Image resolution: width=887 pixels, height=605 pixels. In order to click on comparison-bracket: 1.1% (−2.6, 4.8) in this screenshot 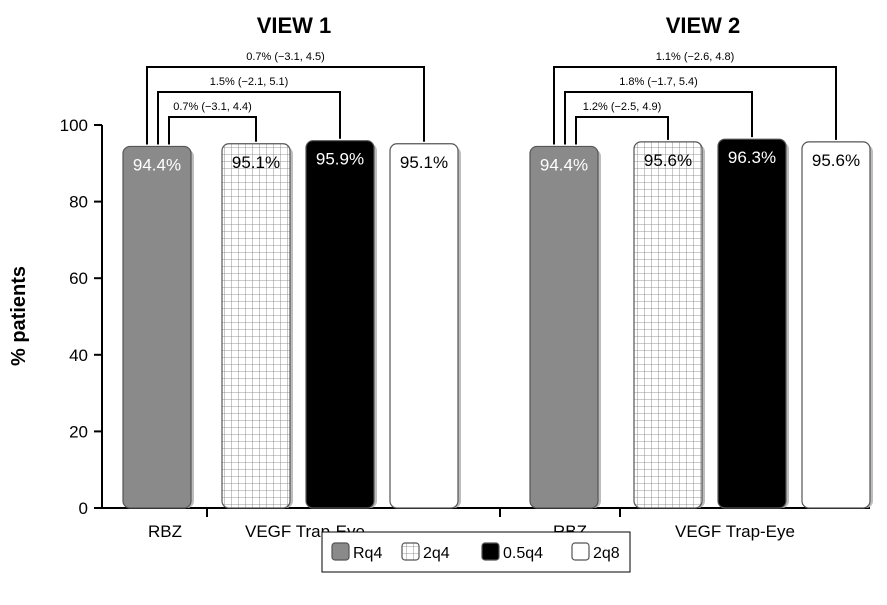, I will do `click(695, 98)`.